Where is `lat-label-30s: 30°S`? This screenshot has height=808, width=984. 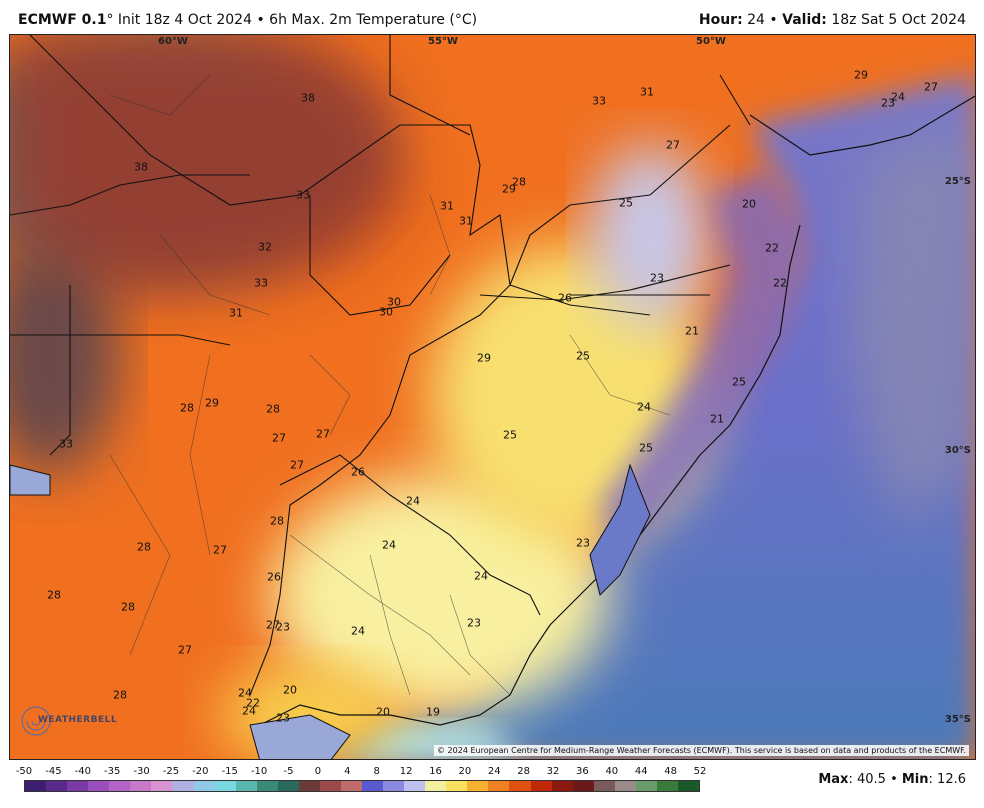
lat-label-30s: 30°S is located at coordinates (957, 450).